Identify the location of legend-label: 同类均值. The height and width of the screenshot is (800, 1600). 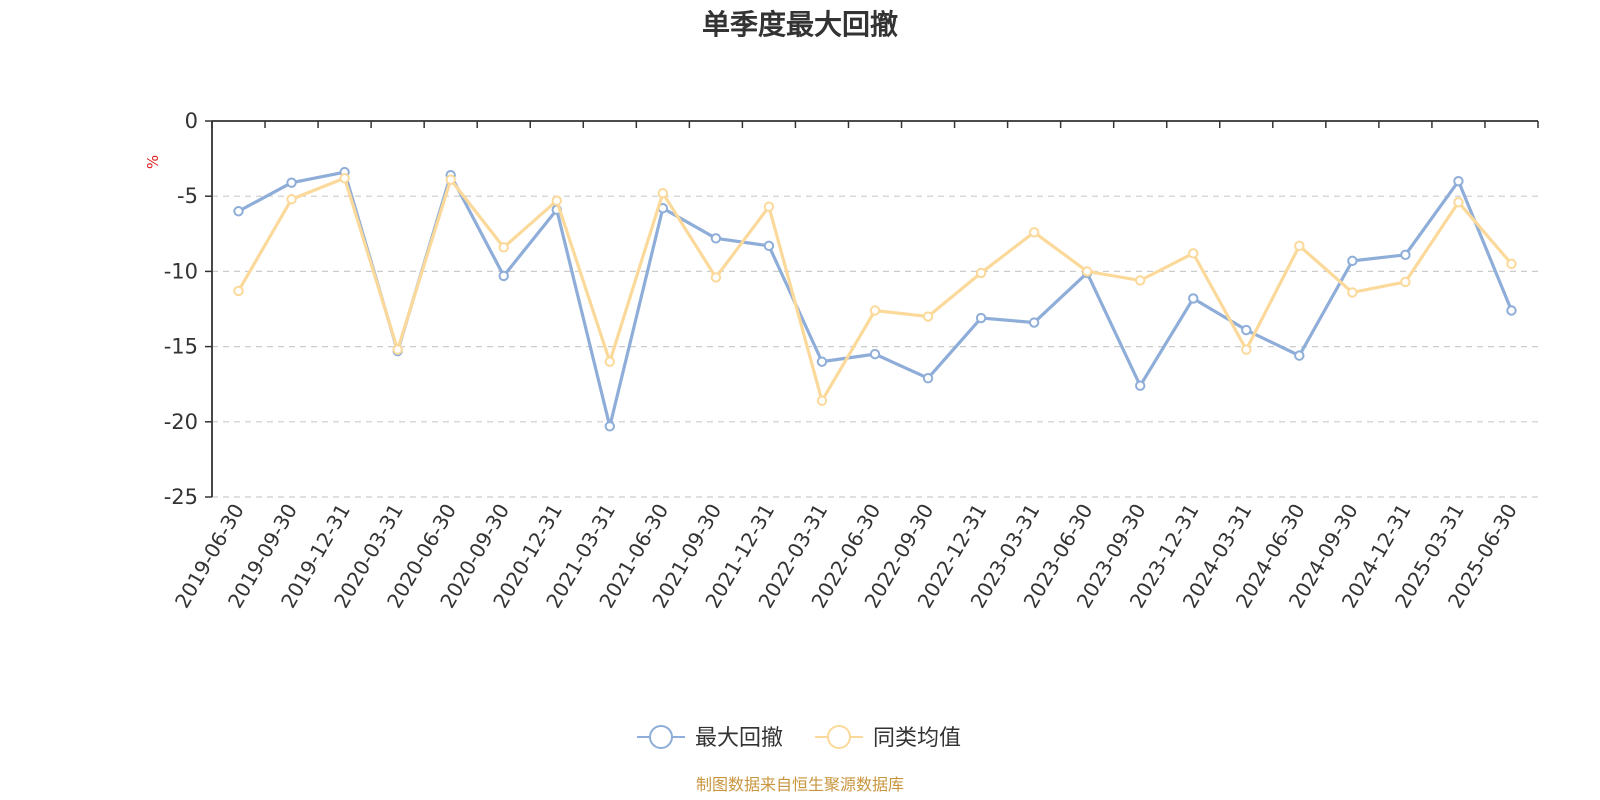
(917, 738).